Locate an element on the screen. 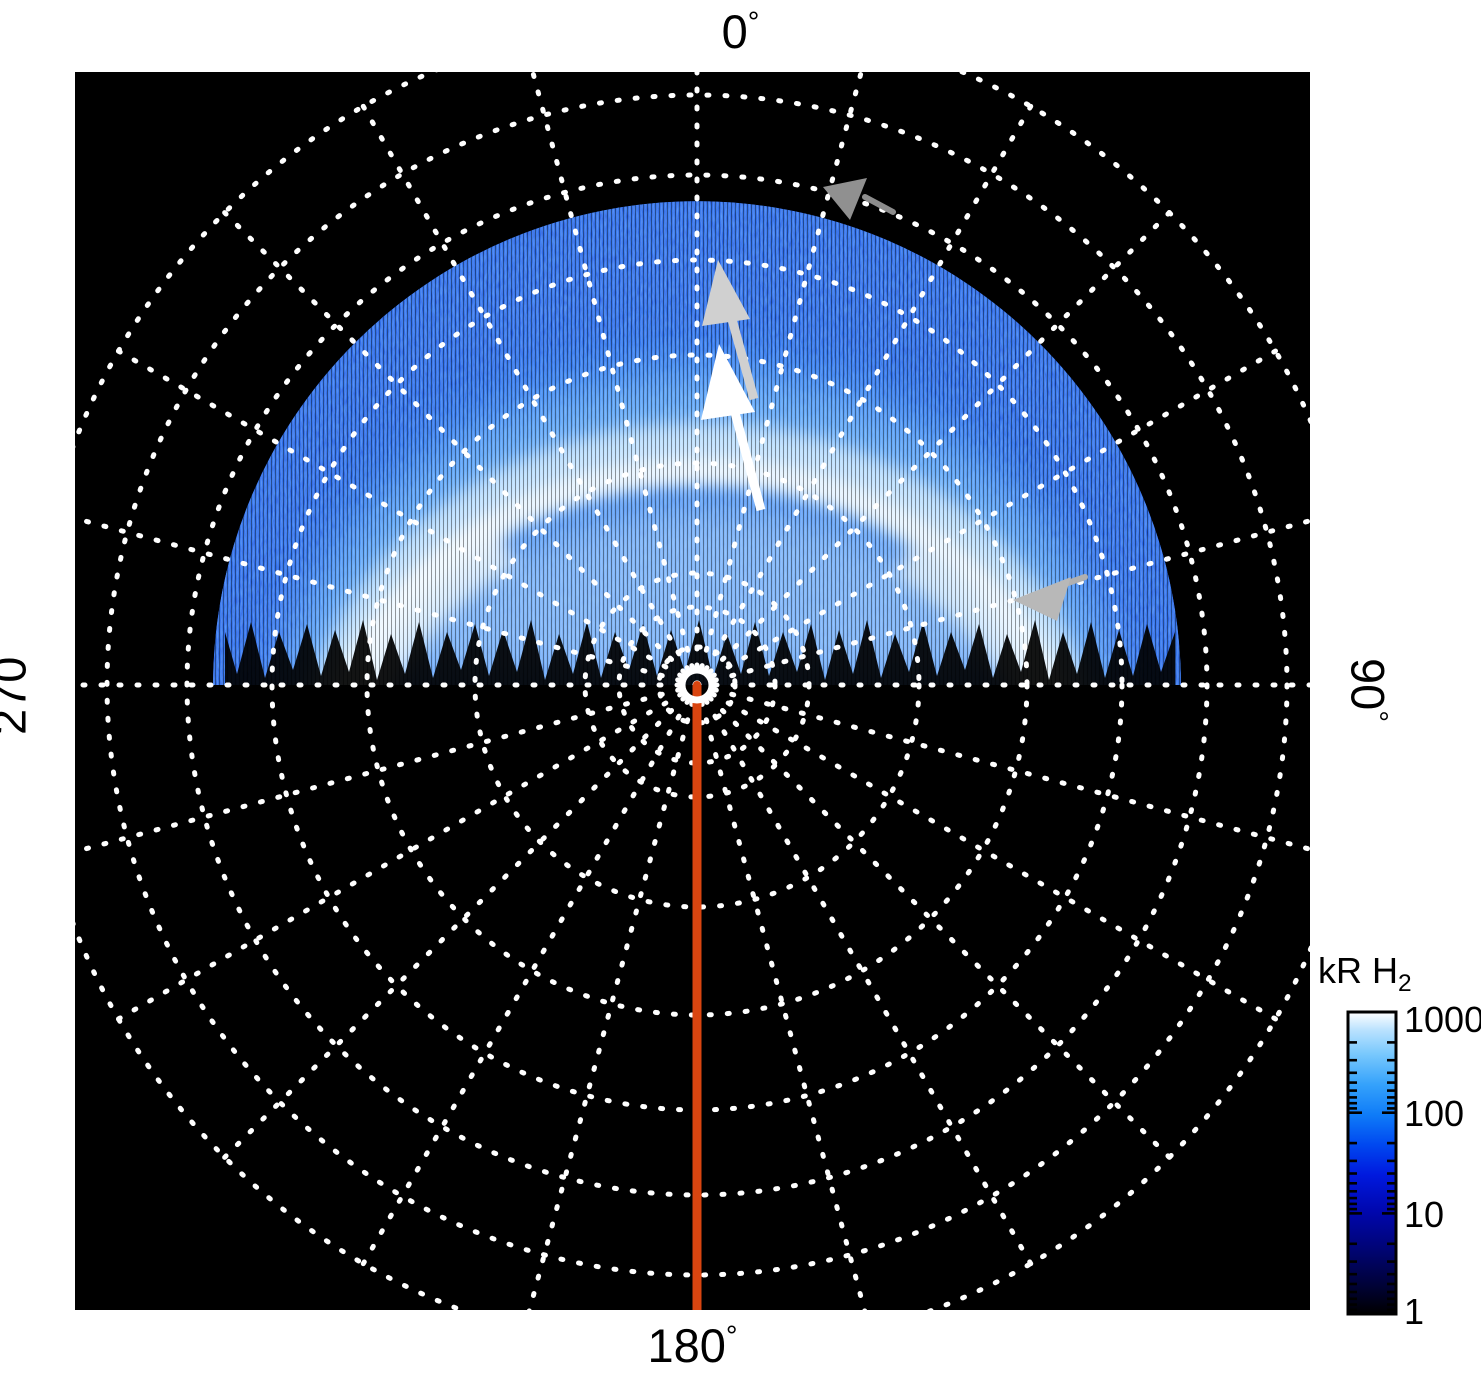 This screenshot has height=1384, width=1481. colorbar-tick-1000: 1000 is located at coordinates (1442, 1023).